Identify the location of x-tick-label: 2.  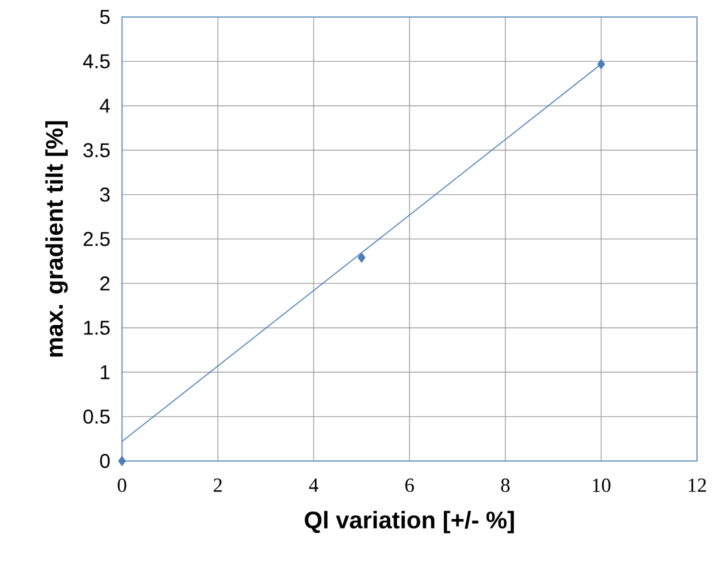
(218, 485).